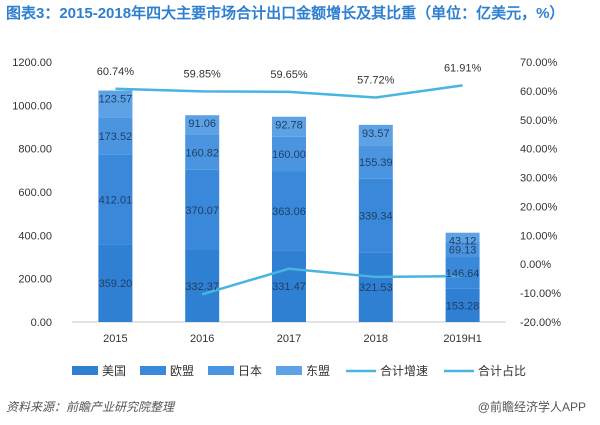  I want to click on bar-value-label: 69.13, so click(463, 251).